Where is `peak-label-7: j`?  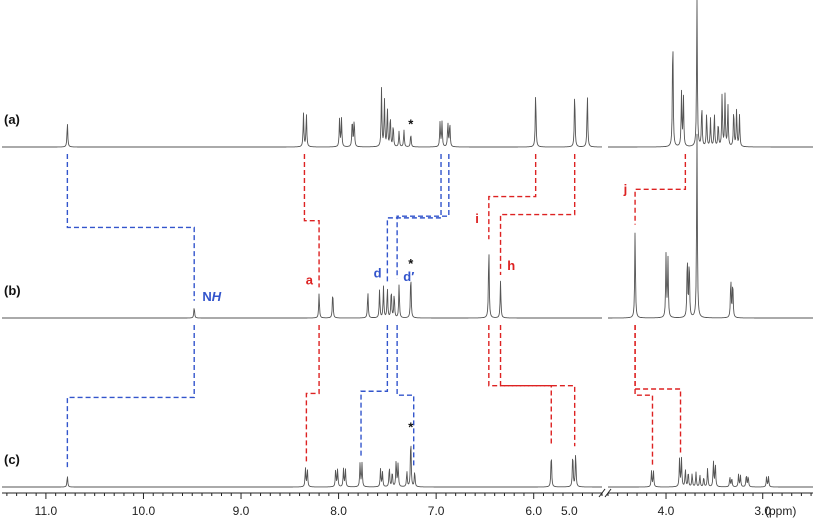 peak-label-7: j is located at coordinates (625, 189).